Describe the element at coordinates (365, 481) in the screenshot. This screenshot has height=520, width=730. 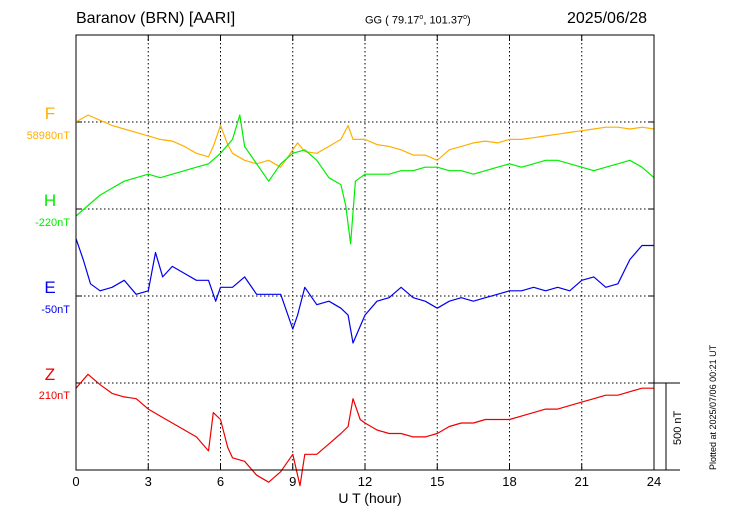
I see `x-tick-label-12: 12` at that location.